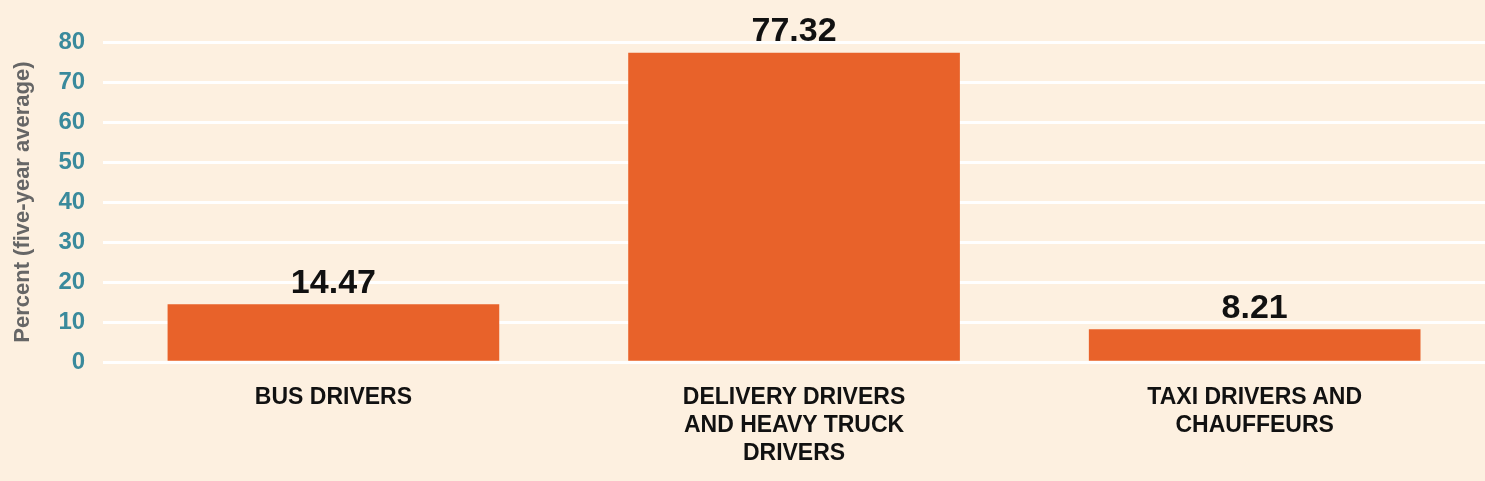 This screenshot has width=1485, height=481. I want to click on y-tick-label: 30, so click(72, 240).